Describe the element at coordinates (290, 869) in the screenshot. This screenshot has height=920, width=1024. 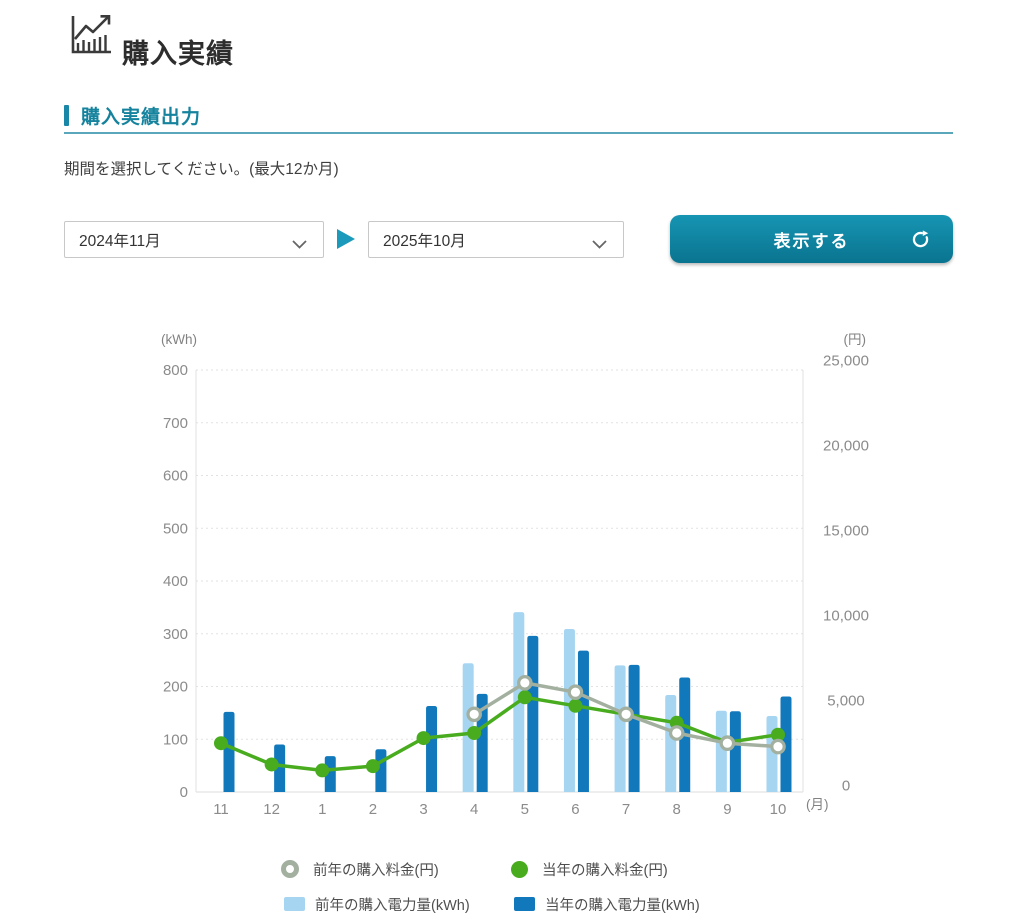
I see `legend-ring-marker` at that location.